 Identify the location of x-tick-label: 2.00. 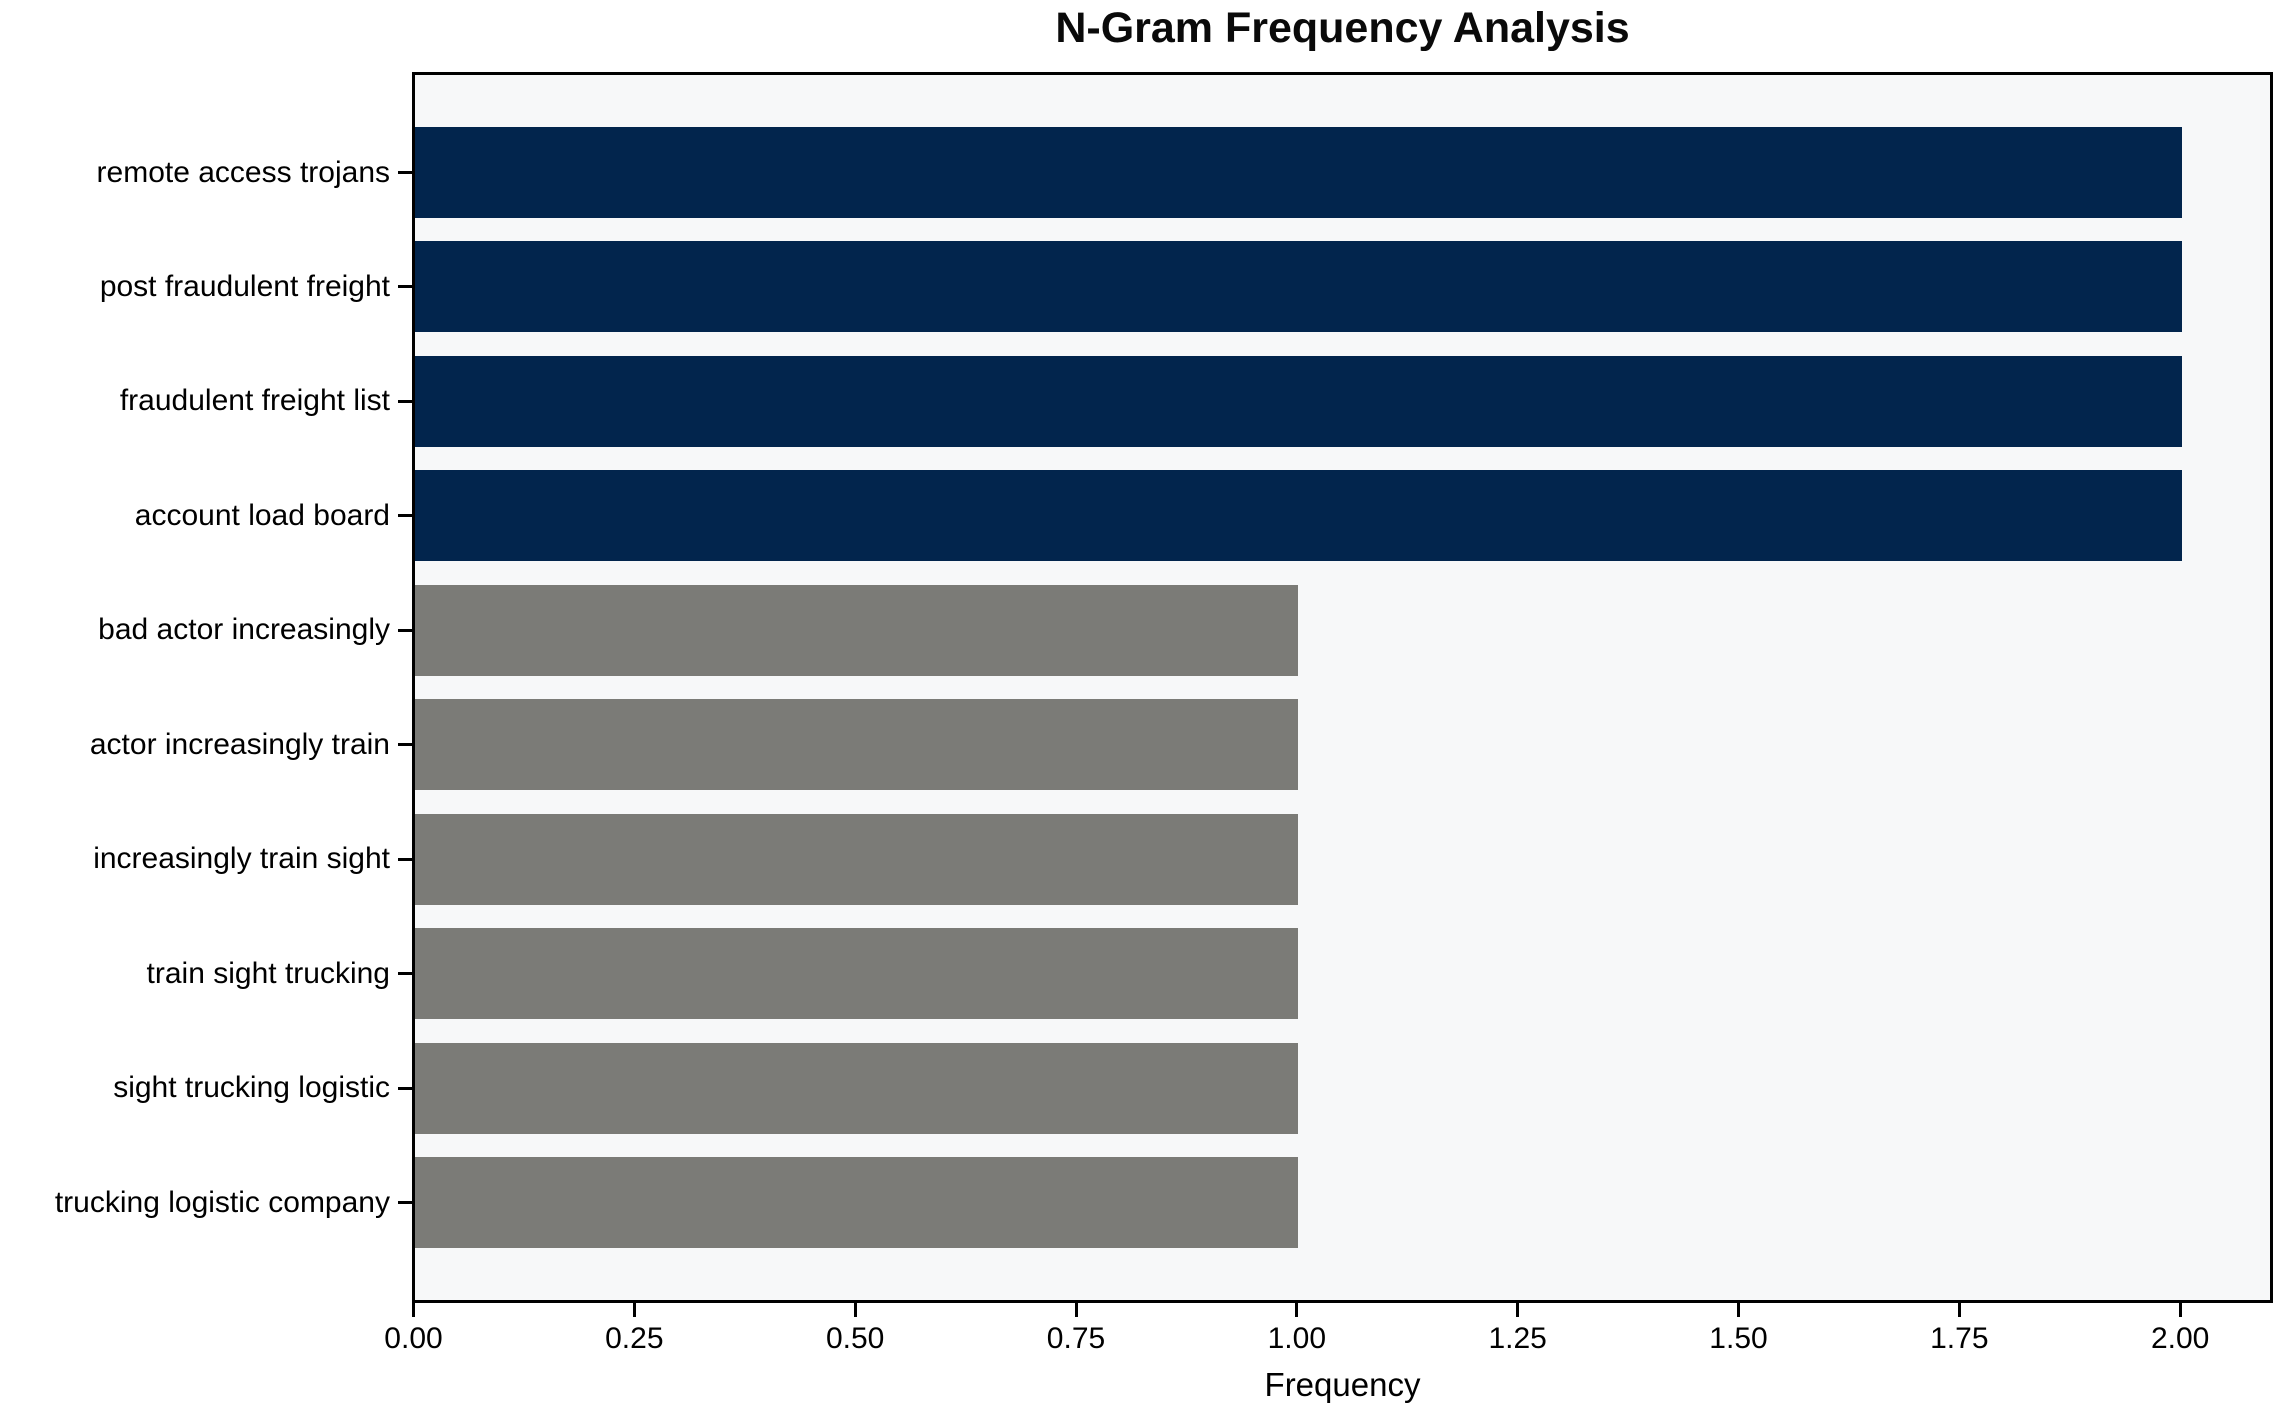
(2180, 1338).